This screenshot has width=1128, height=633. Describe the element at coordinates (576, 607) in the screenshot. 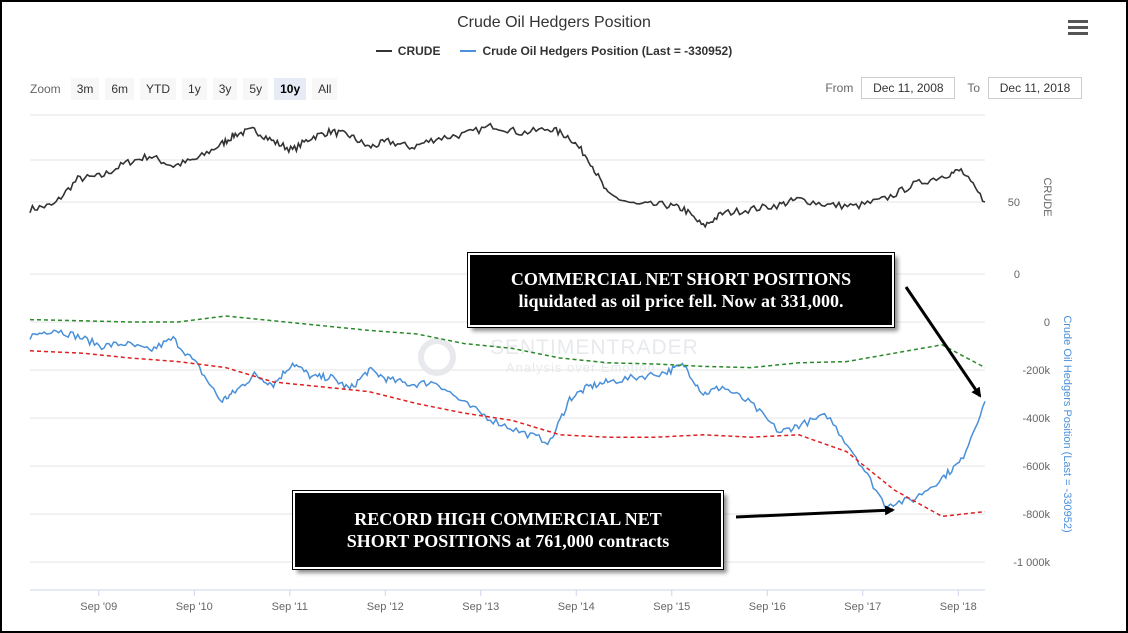

I see `x-tick-label: Sep '14` at that location.